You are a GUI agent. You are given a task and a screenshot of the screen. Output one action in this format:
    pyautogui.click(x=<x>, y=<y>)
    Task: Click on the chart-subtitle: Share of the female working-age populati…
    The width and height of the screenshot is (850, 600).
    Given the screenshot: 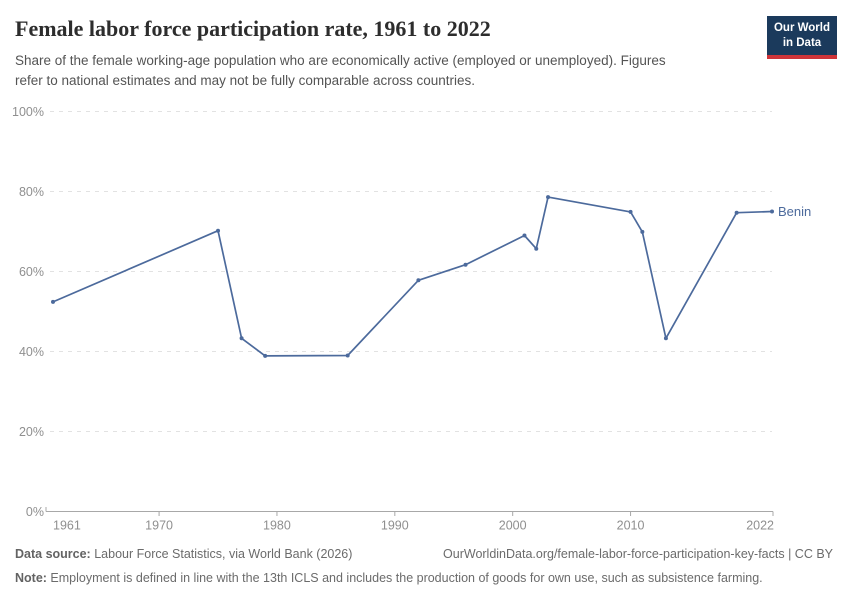 What is the action you would take?
    pyautogui.click(x=425, y=70)
    